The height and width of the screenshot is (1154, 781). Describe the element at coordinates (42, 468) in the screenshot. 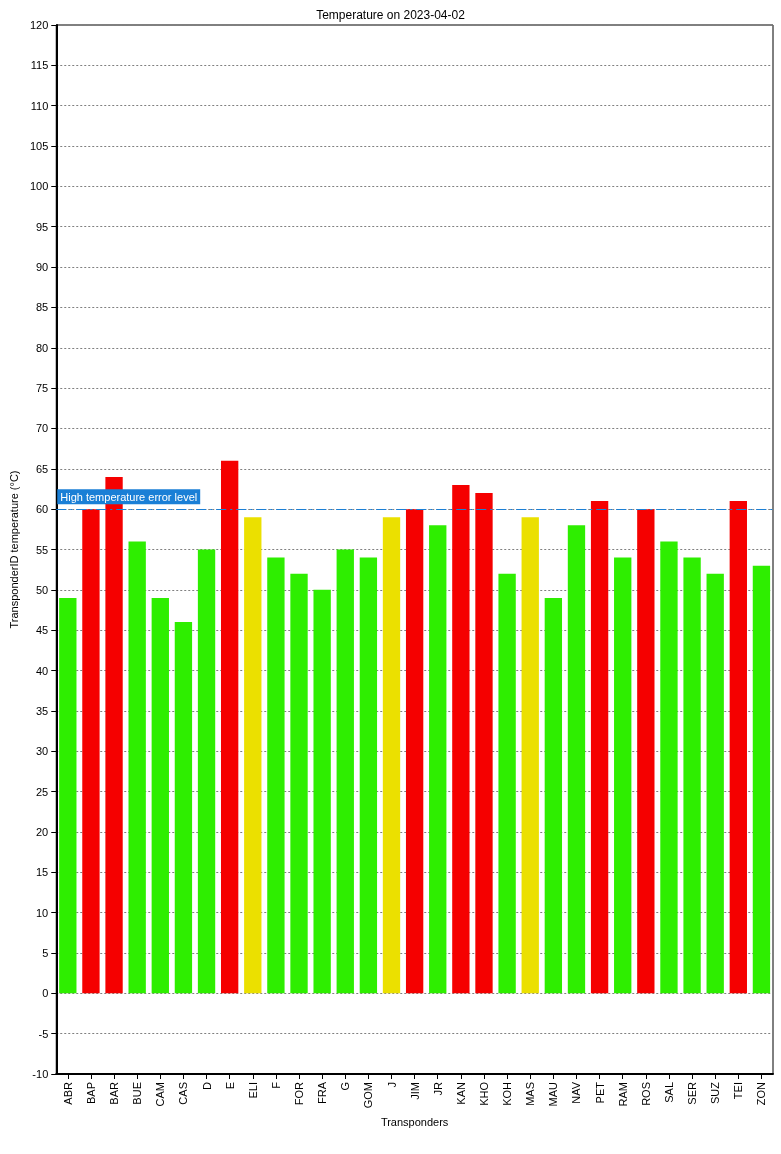

I see `y-tick-label: 65` at that location.